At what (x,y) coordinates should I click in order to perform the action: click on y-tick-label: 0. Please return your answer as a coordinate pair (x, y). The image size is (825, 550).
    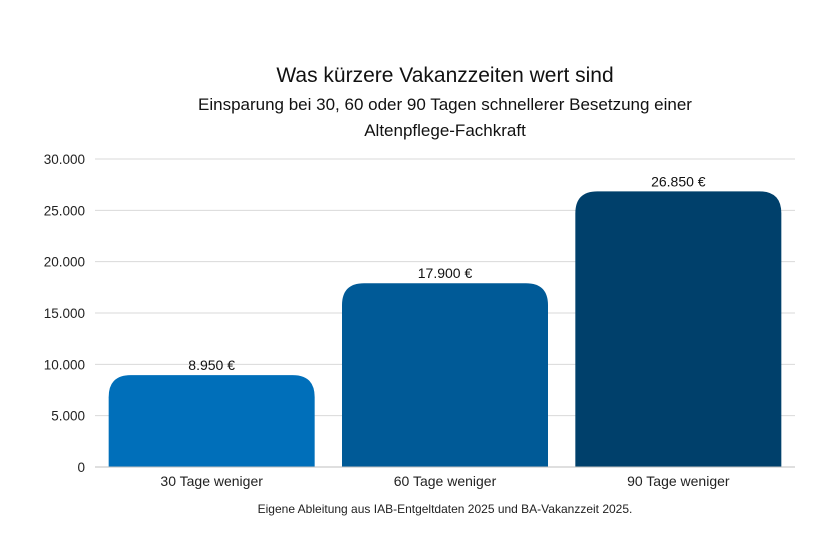
    Looking at the image, I should click on (81, 467).